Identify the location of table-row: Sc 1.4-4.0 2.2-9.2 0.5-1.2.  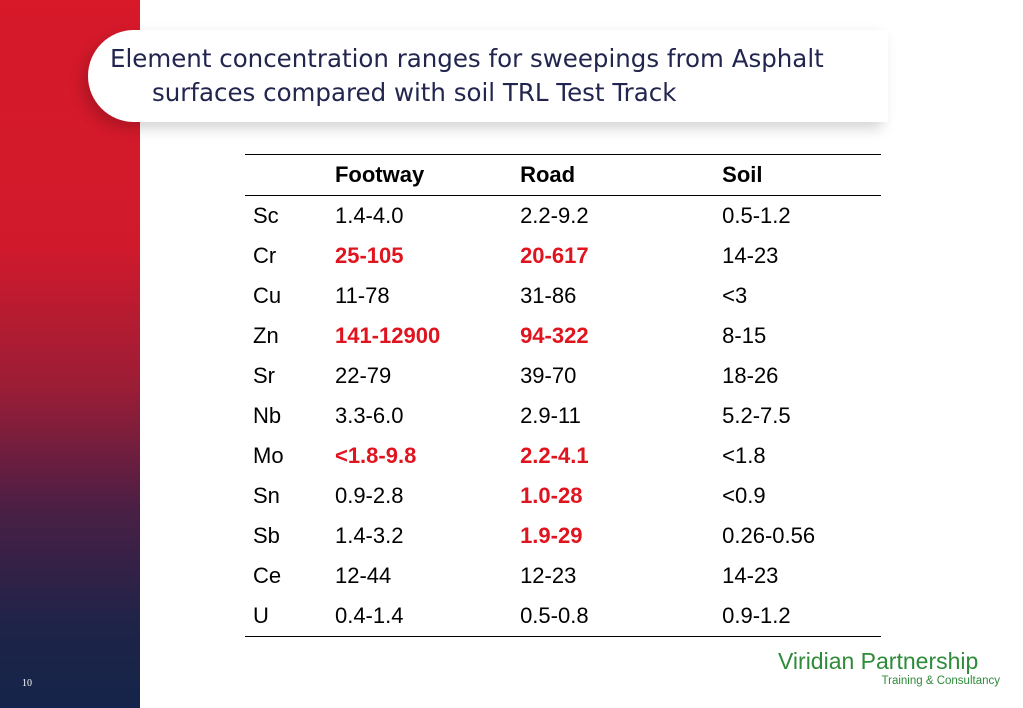
(563, 216).